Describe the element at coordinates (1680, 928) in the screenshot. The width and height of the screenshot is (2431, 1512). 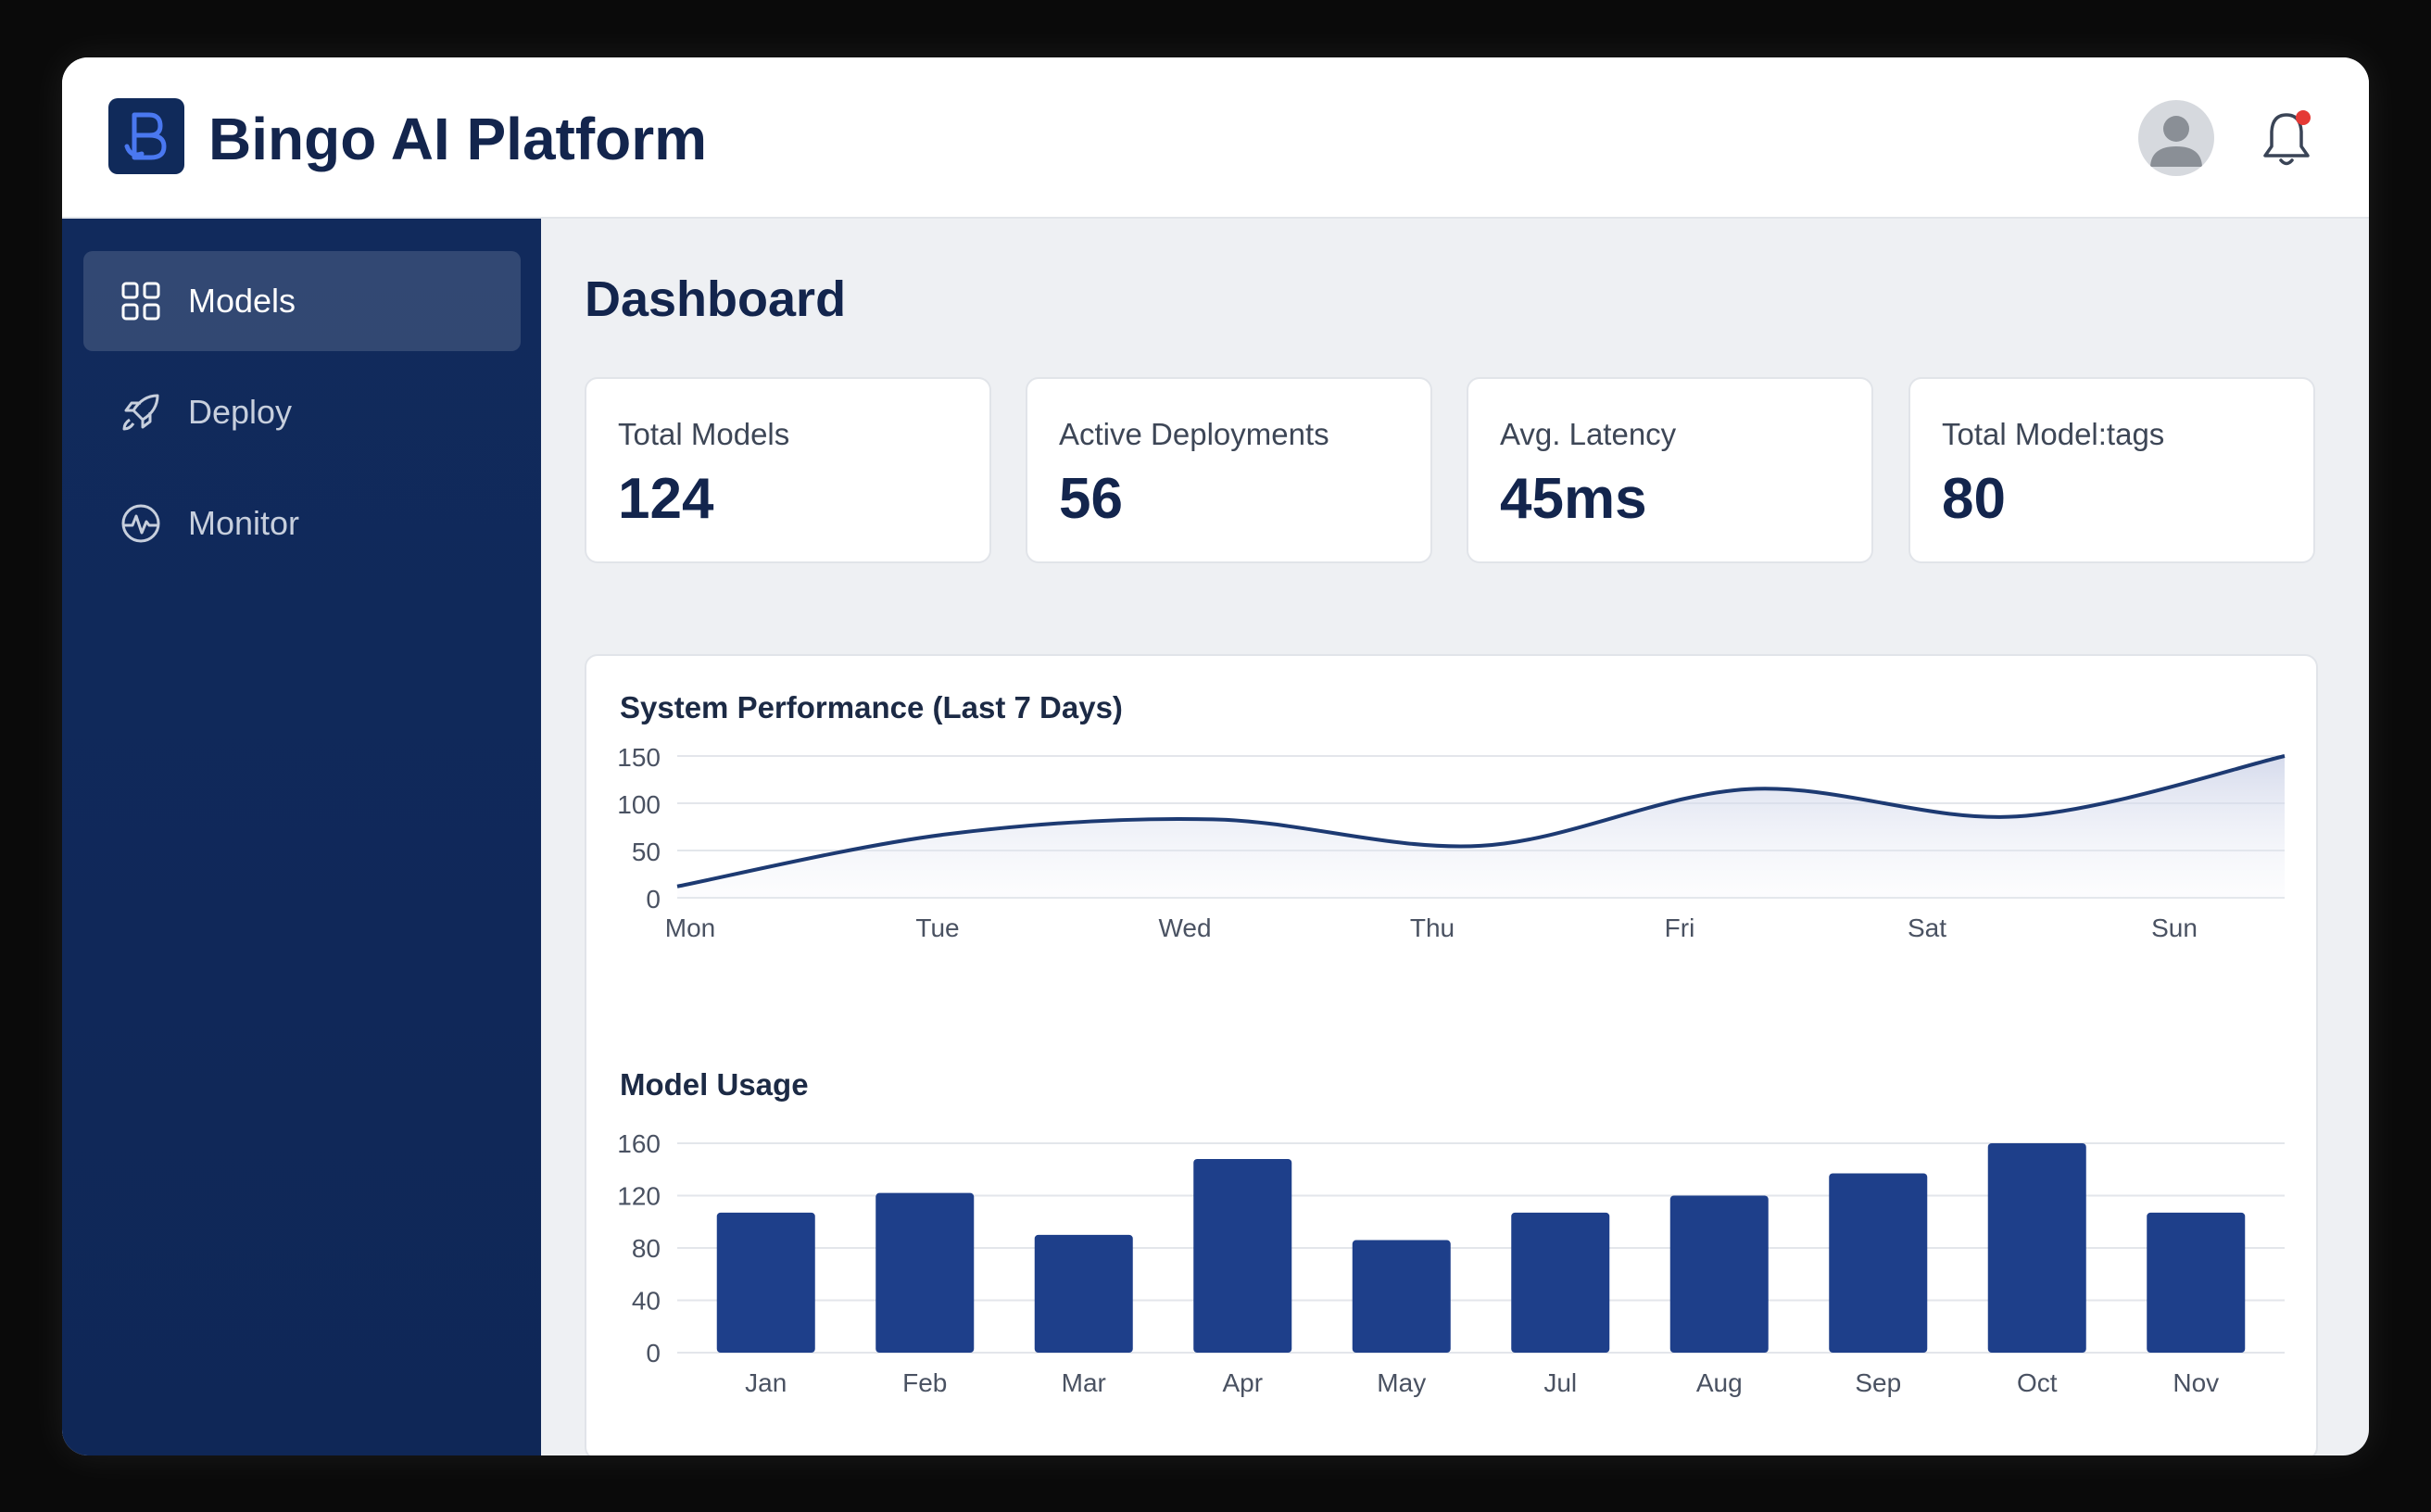
I see `x-tick-label: Fri` at that location.